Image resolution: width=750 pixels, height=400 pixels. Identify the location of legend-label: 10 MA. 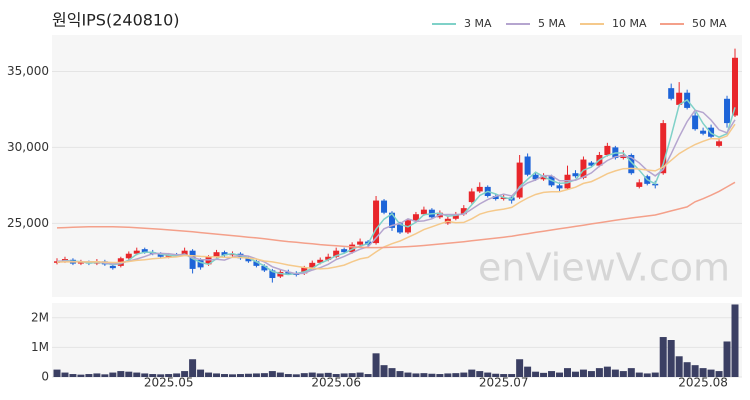
(629, 23).